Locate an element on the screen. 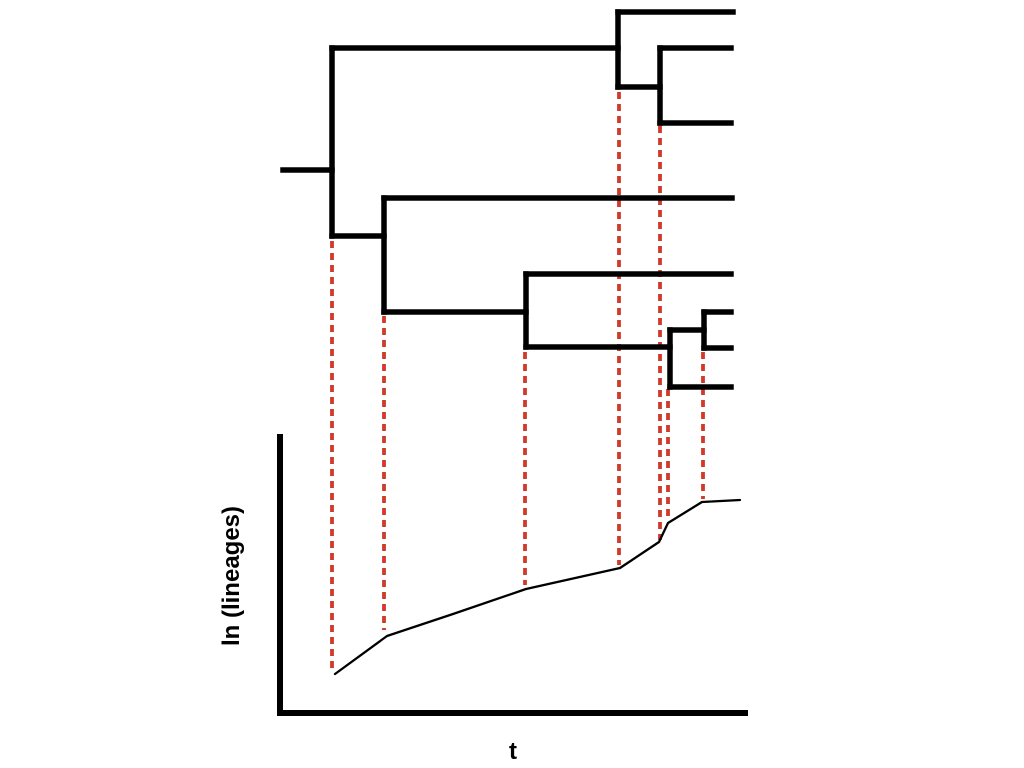 The width and height of the screenshot is (1024, 768). ltt-curve is located at coordinates (537, 587).